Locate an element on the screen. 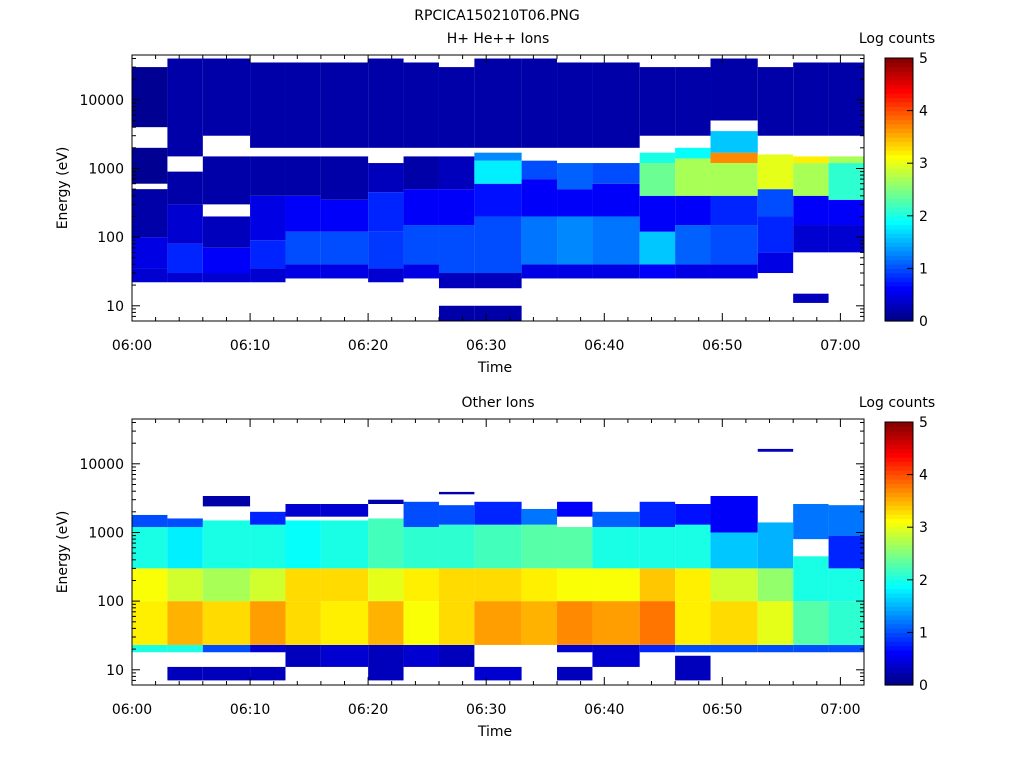 The height and width of the screenshot is (768, 1024). x-tick-label: 06:30 is located at coordinates (486, 346).